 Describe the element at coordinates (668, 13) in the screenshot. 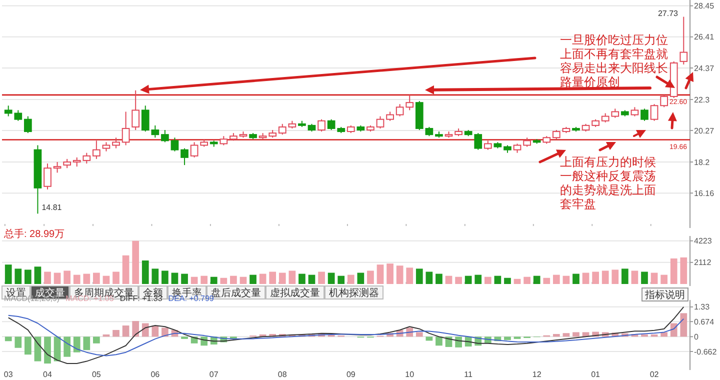

I see `annotation: 27.73` at that location.